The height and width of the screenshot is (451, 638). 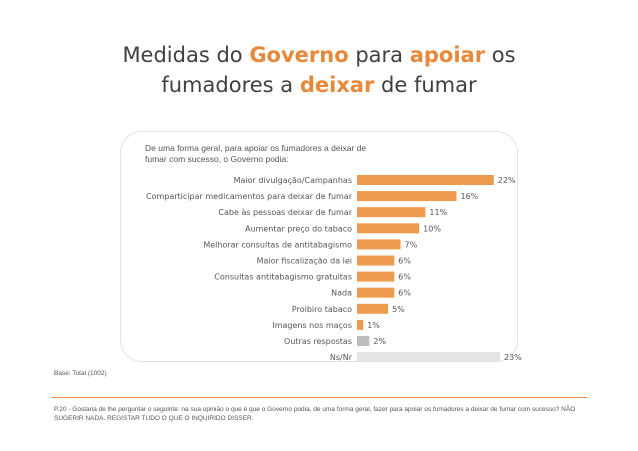 I want to click on category-label: Consultas antitabagismo gratuitas, so click(x=283, y=277).